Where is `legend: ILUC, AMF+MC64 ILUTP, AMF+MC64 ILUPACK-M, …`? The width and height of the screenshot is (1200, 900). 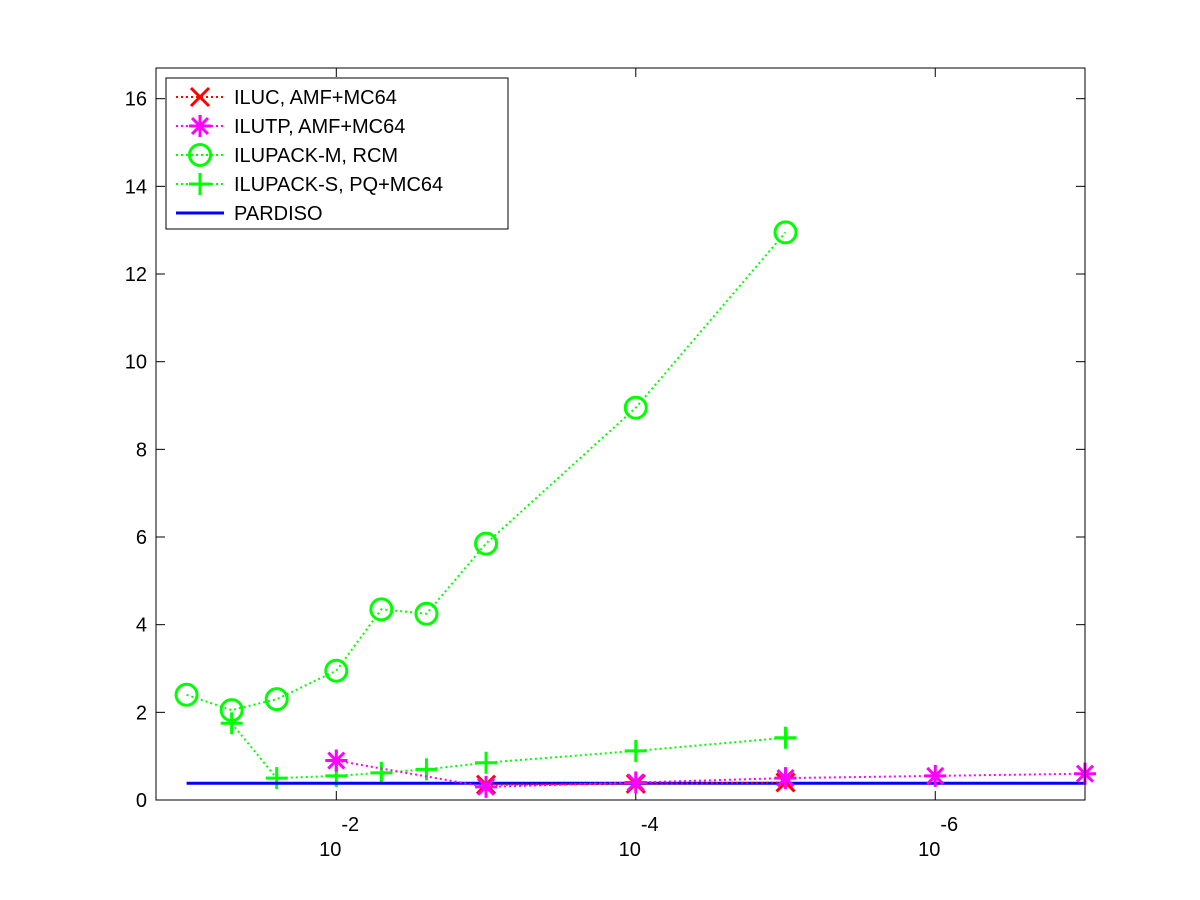 legend: ILUC, AMF+MC64 ILUTP, AMF+MC64 ILUPACK-M, … is located at coordinates (337, 153).